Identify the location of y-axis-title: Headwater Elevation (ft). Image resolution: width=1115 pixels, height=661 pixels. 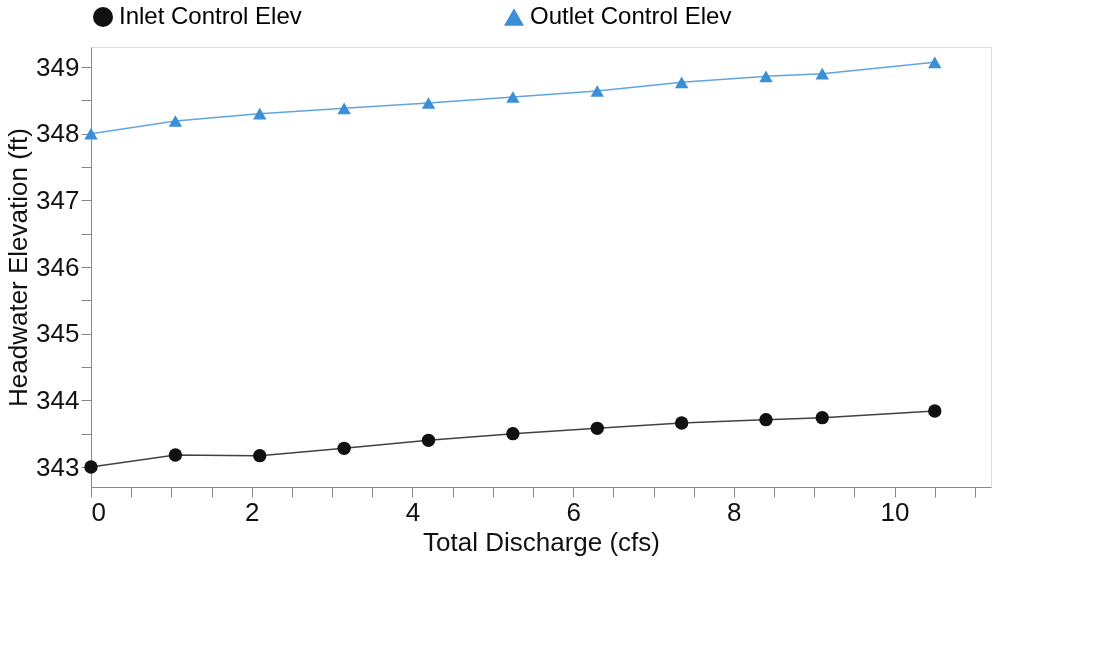
(18, 267).